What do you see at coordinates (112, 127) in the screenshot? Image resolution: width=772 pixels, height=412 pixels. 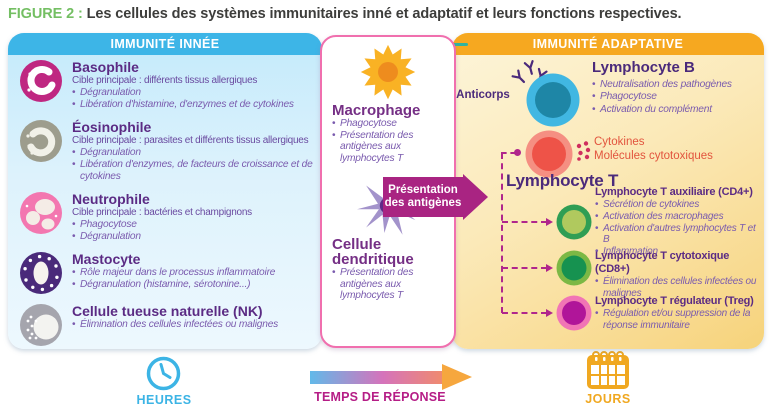 I see `cell-name: Éosinophile` at bounding box center [112, 127].